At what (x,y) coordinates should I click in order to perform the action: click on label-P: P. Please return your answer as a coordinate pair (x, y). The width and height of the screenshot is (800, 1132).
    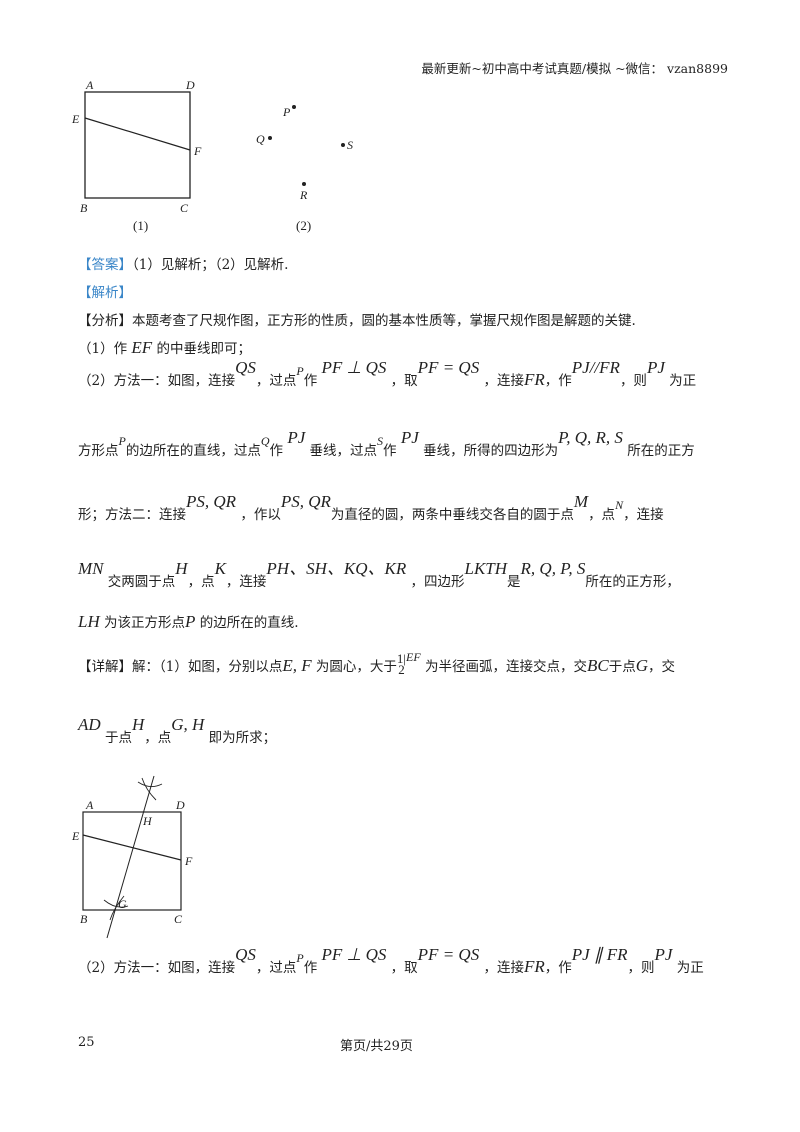
    Looking at the image, I should click on (286, 112).